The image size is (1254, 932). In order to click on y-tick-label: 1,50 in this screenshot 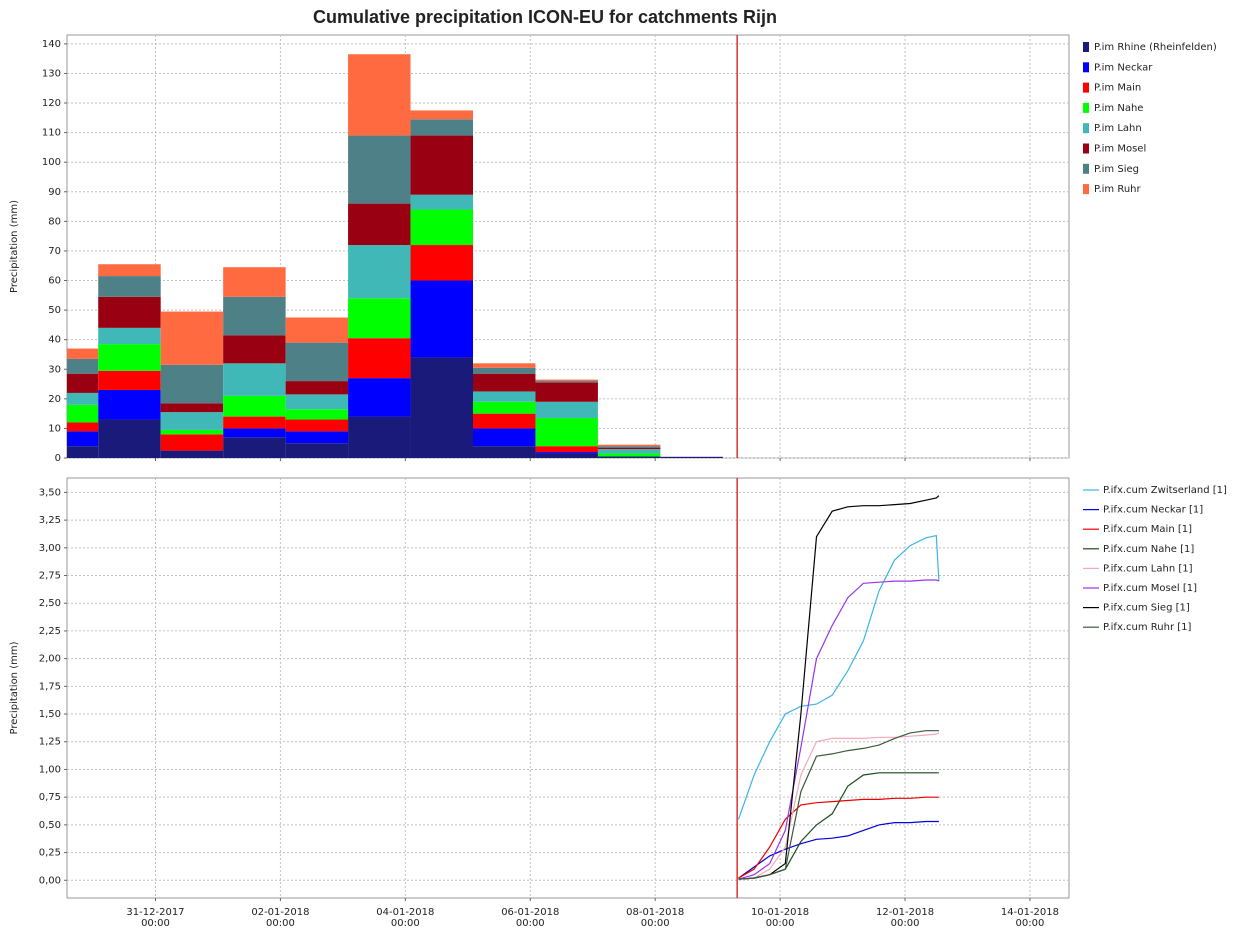, I will do `click(50, 714)`.